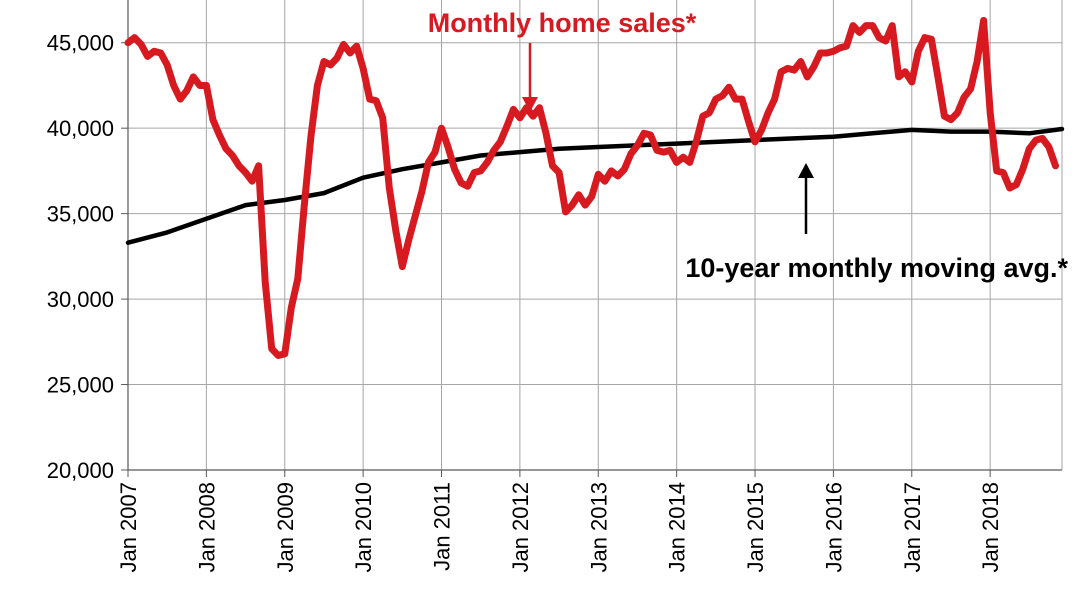  Describe the element at coordinates (363, 527) in the screenshot. I see `x-tick-label: Jan 2010` at that location.